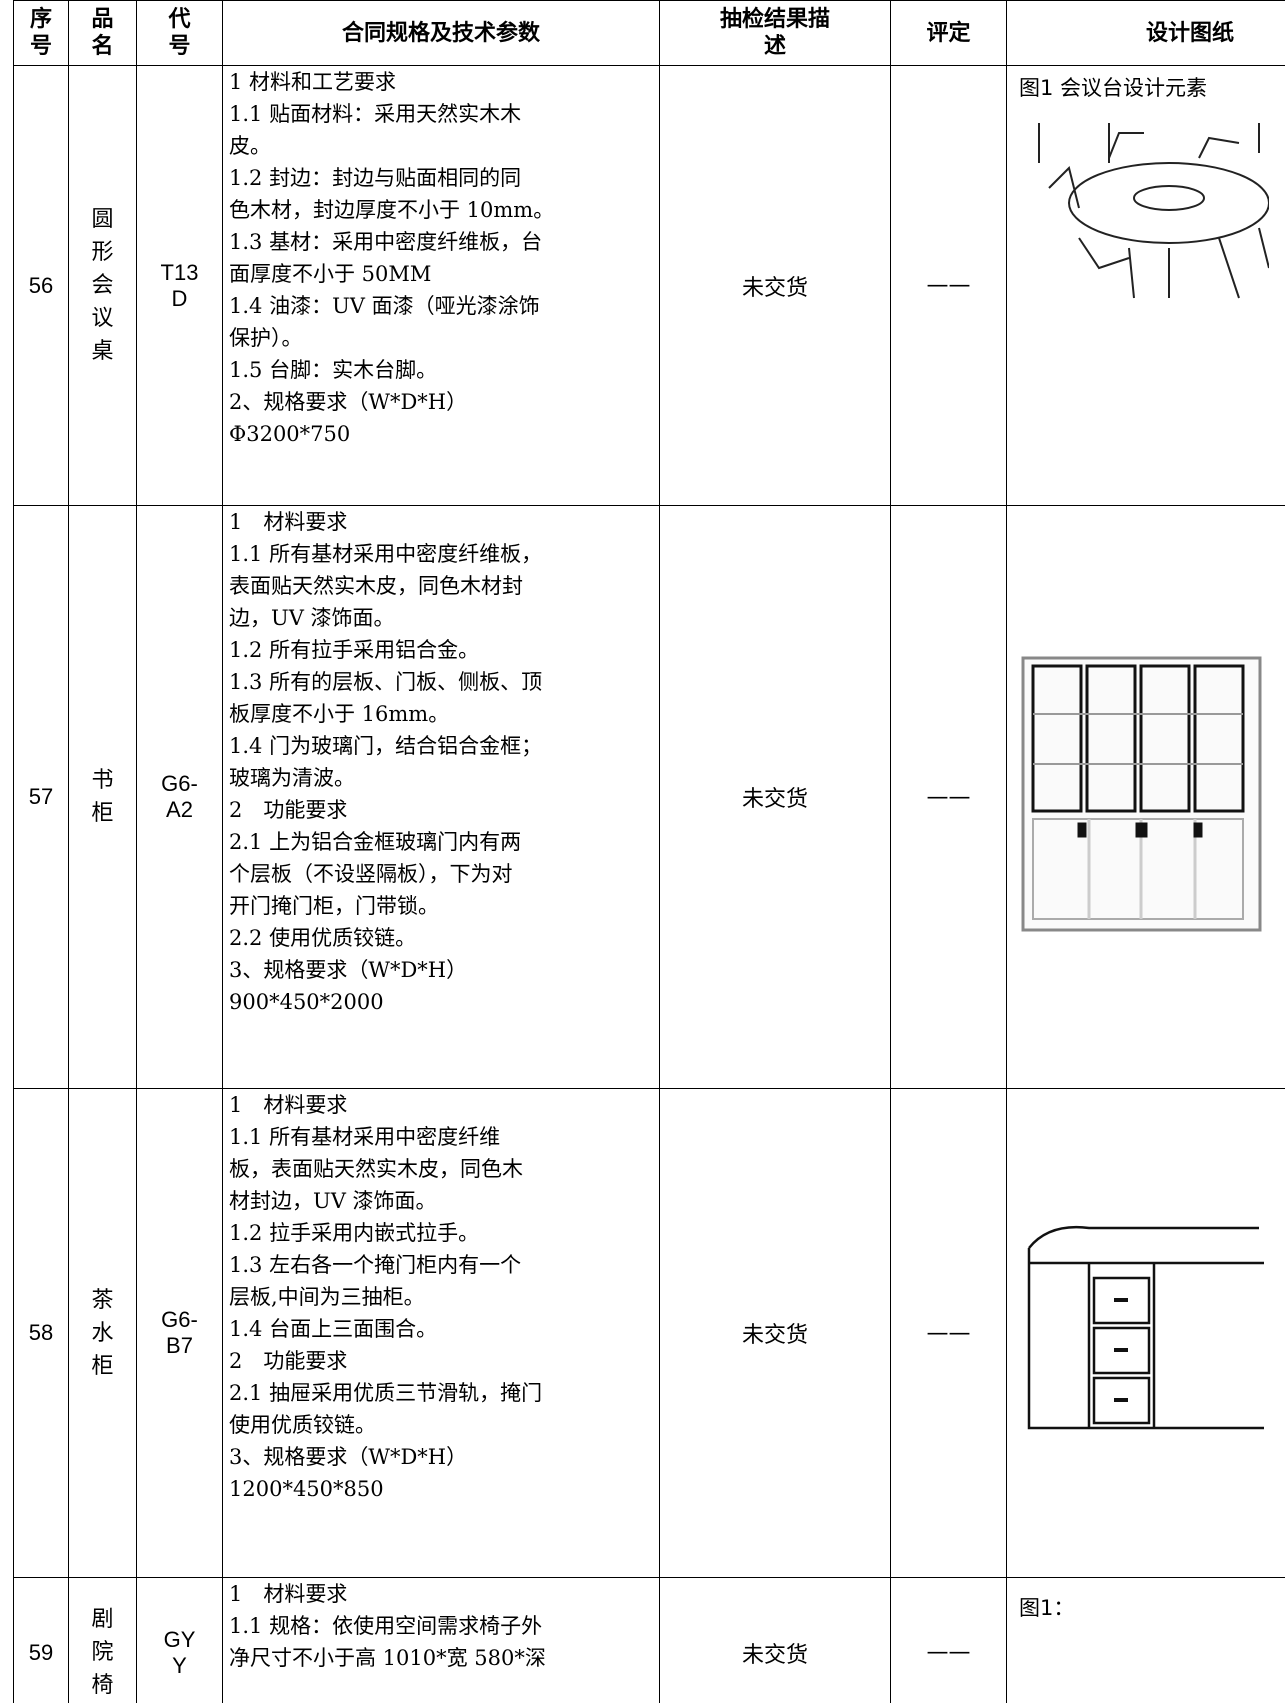 This screenshot has height=1703, width=1285. I want to click on cell-code: G6-B7, so click(179, 1333).